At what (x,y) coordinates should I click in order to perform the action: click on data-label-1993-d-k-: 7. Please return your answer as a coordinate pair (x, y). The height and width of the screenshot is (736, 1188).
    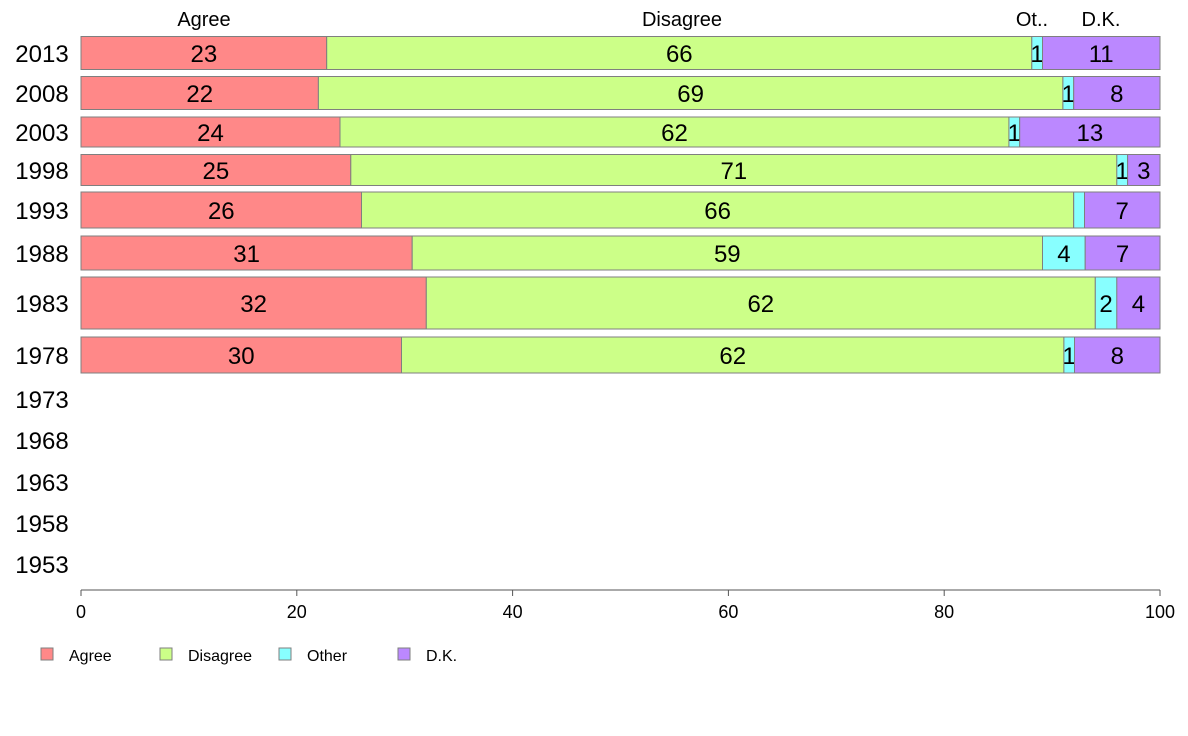
    Looking at the image, I should click on (1122, 211).